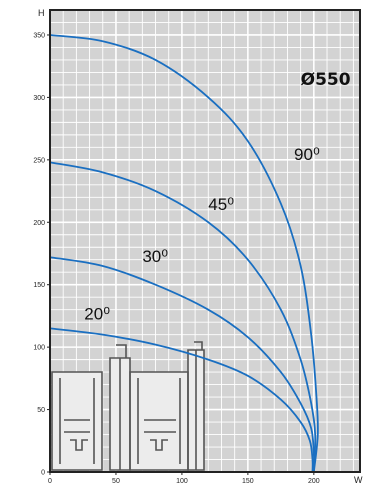 Image resolution: width=365 pixels, height=491 pixels. I want to click on x-tick-label: 0, so click(50, 481).